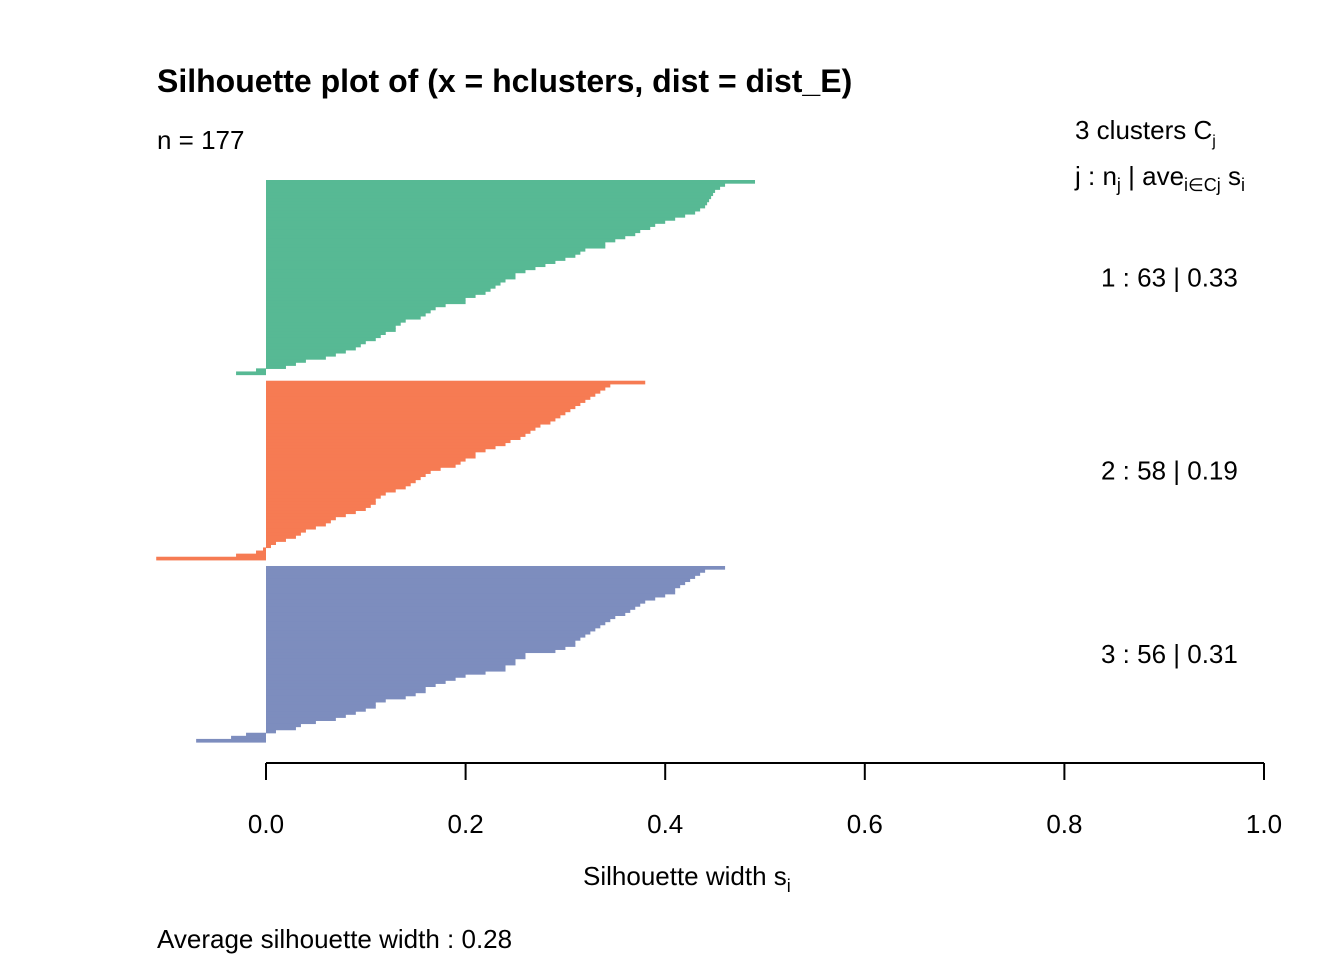  I want to click on cluster-labels: 1 : 63 | 0.33 2 : 58 | 0.19 3 : 56 | 0.31, so click(1169, 465).